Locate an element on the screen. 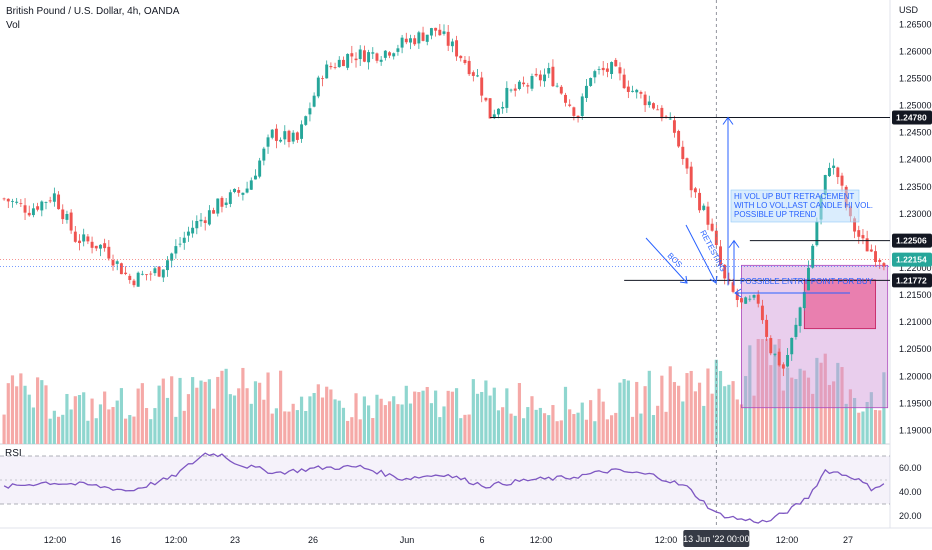 Image resolution: width=932 pixels, height=550 pixels. time-tick-label: 6 is located at coordinates (481, 540).